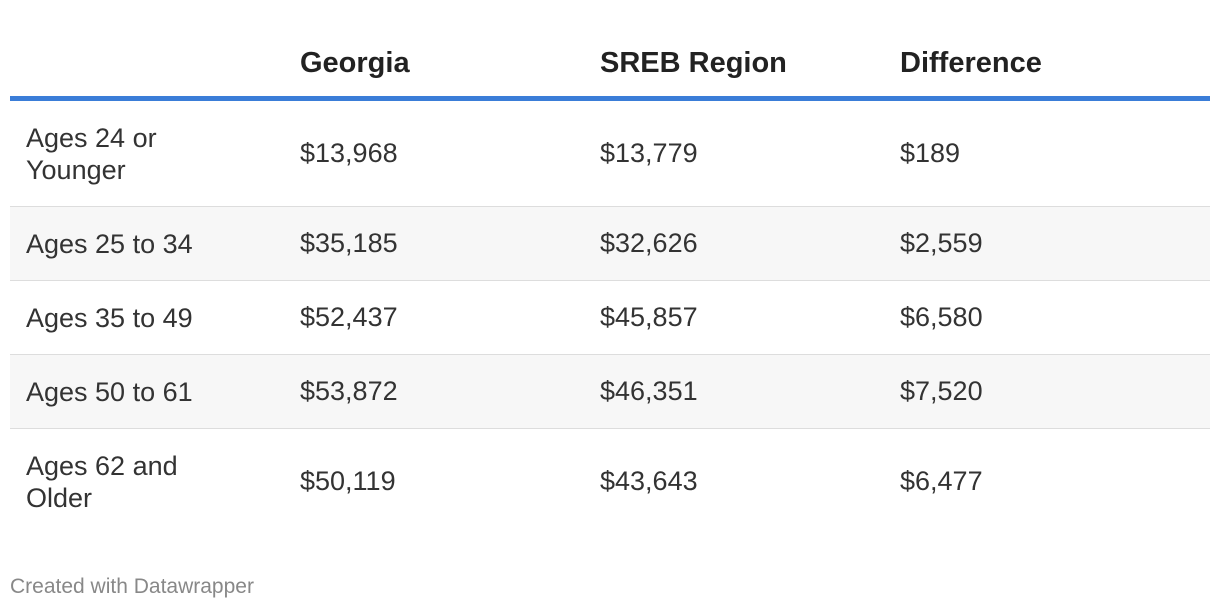  What do you see at coordinates (450, 317) in the screenshot?
I see `georgia-cell: $52,437` at bounding box center [450, 317].